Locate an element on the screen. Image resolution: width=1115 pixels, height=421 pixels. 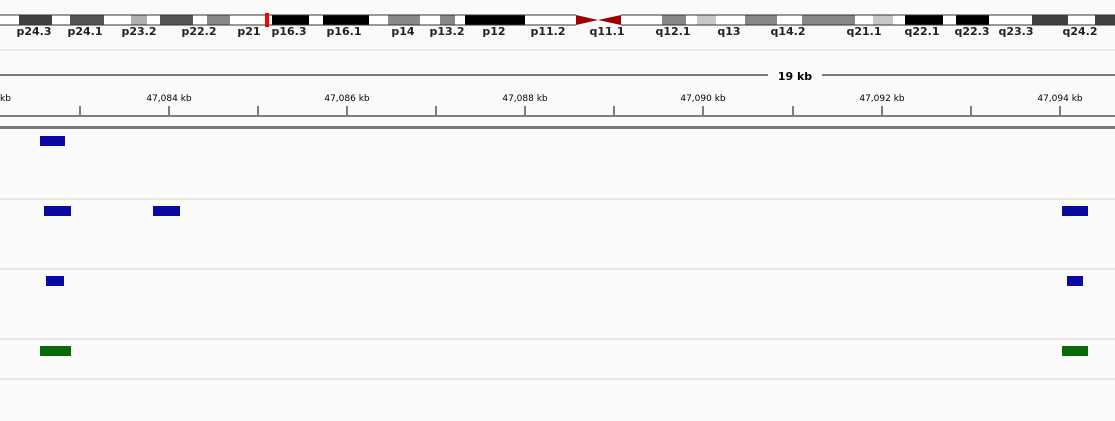
ideogram-band-p14 is located at coordinates (404, 20).